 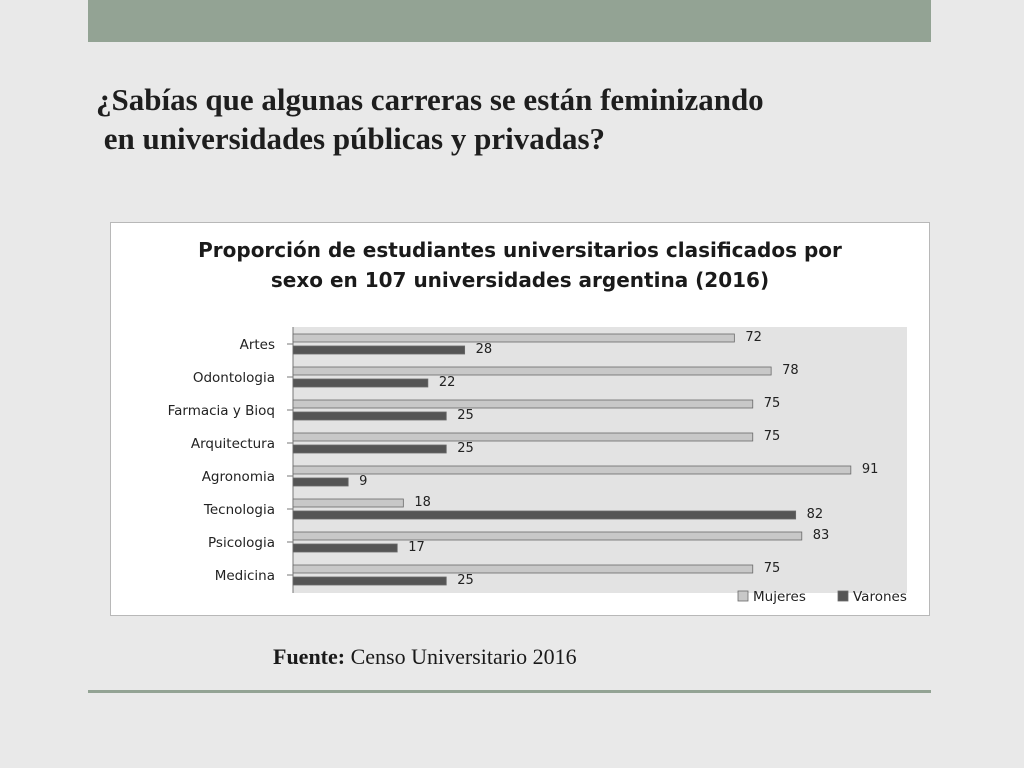 I want to click on bar-varones-tecnologia, so click(x=544, y=515).